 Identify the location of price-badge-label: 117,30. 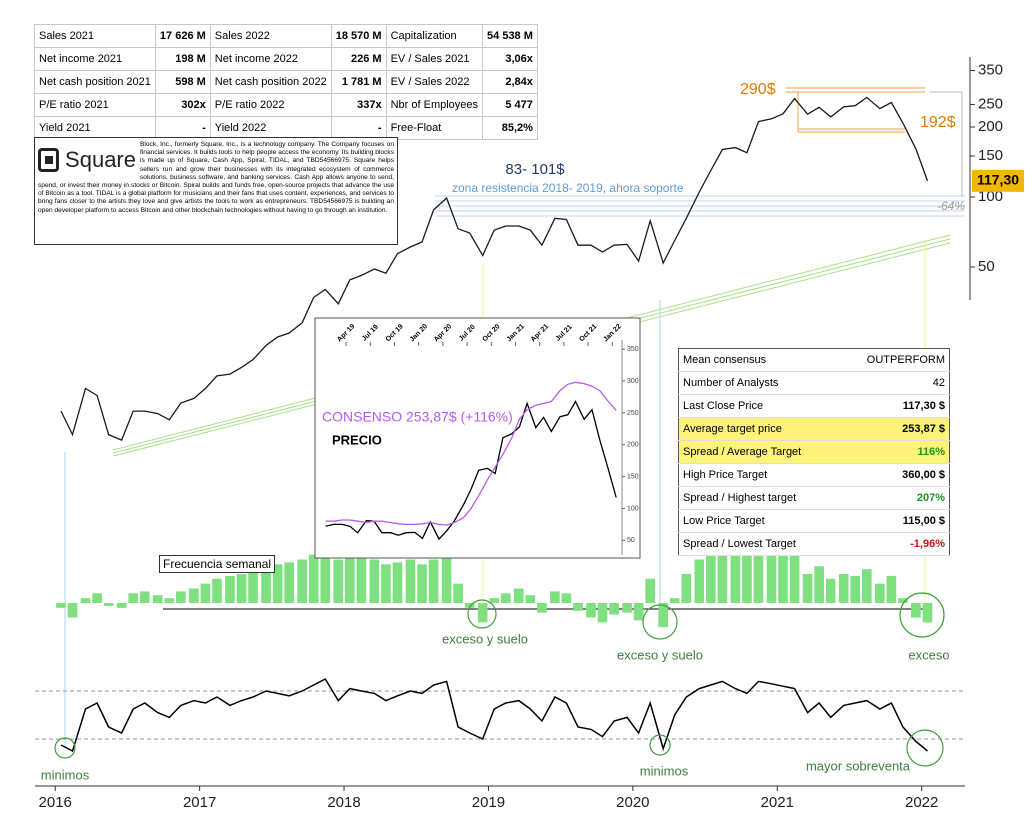
(998, 180).